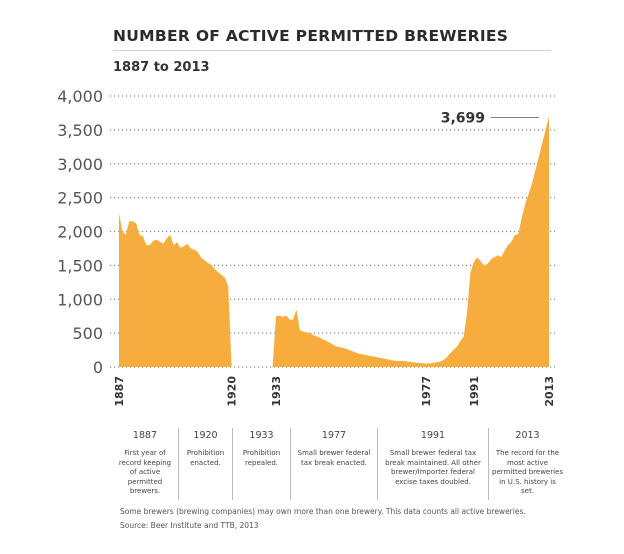 The image size is (624, 554). What do you see at coordinates (433, 435) in the screenshot?
I see `event-year: 1991` at bounding box center [433, 435].